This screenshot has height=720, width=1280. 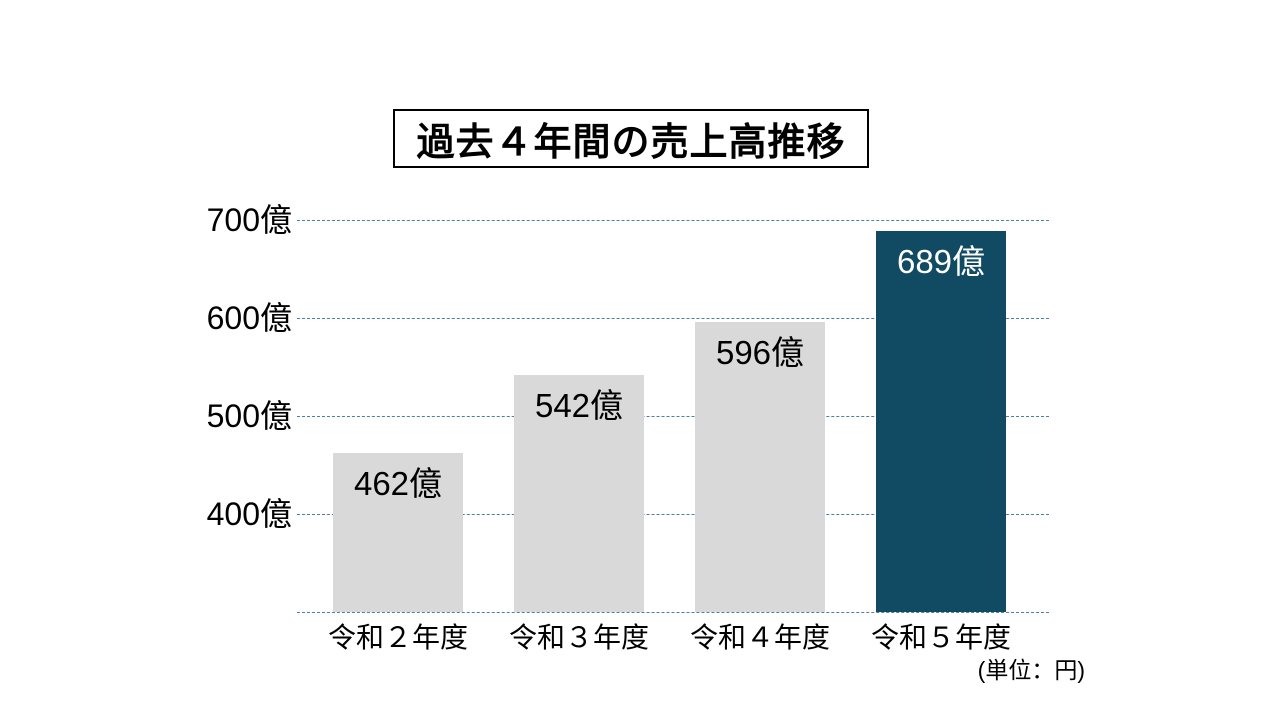 I want to click on y-axis-tick-label: 600億, so click(x=249, y=318).